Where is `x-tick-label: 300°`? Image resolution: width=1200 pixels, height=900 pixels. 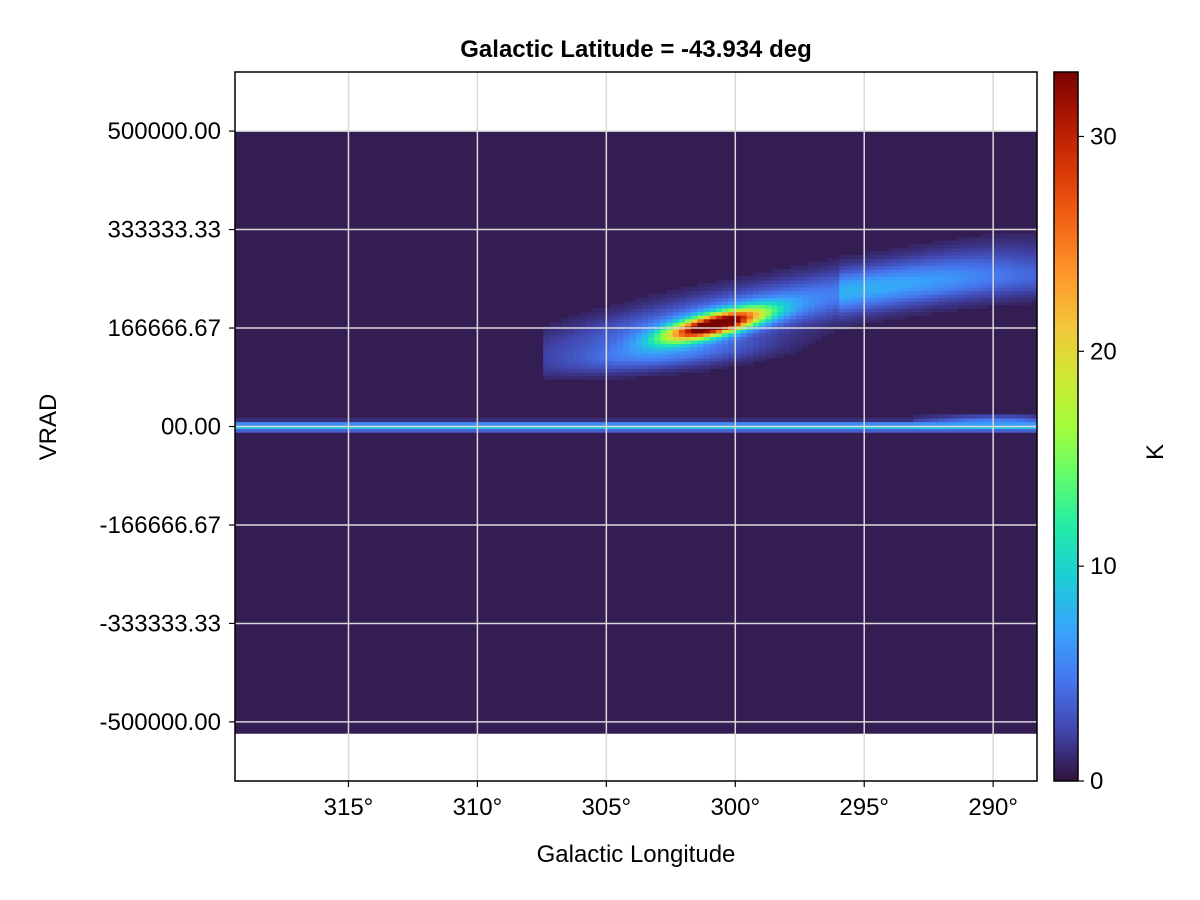 x-tick-label: 300° is located at coordinates (735, 807).